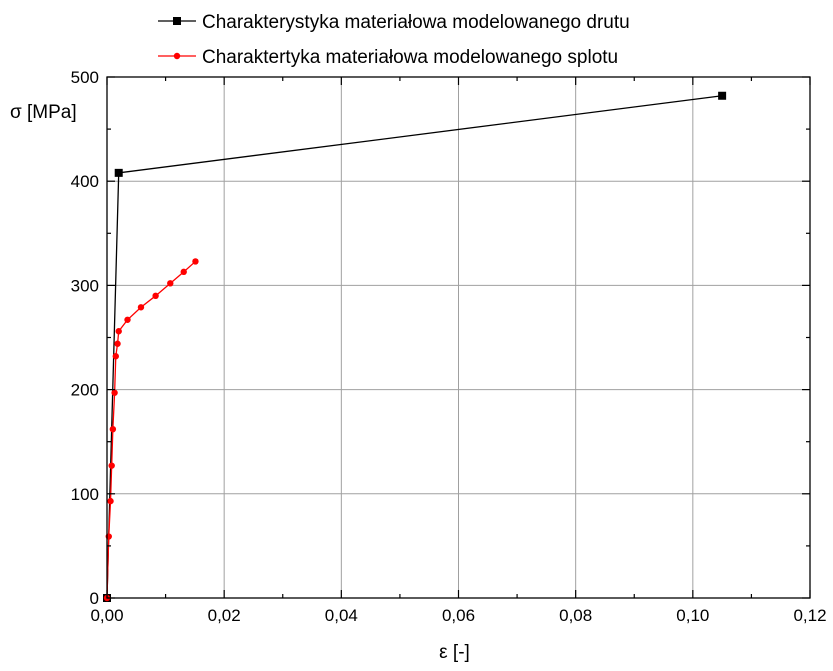  I want to click on legend-swatch-circle-marker, so click(177, 56).